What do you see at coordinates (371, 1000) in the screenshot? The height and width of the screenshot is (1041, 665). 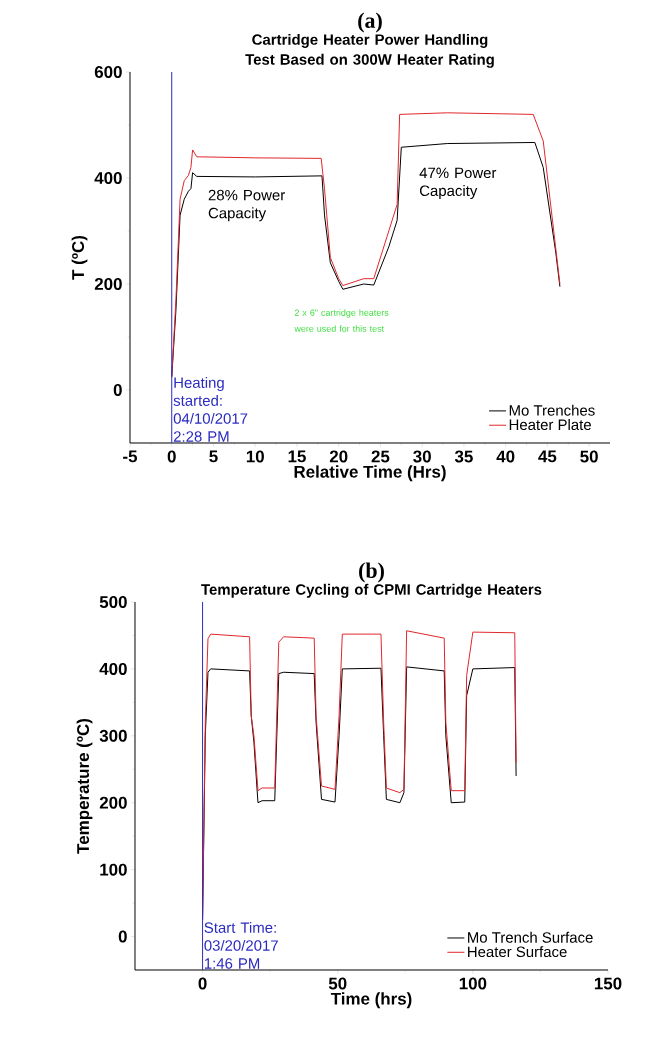 I see `x-axis-title: Time (hrs)` at bounding box center [371, 1000].